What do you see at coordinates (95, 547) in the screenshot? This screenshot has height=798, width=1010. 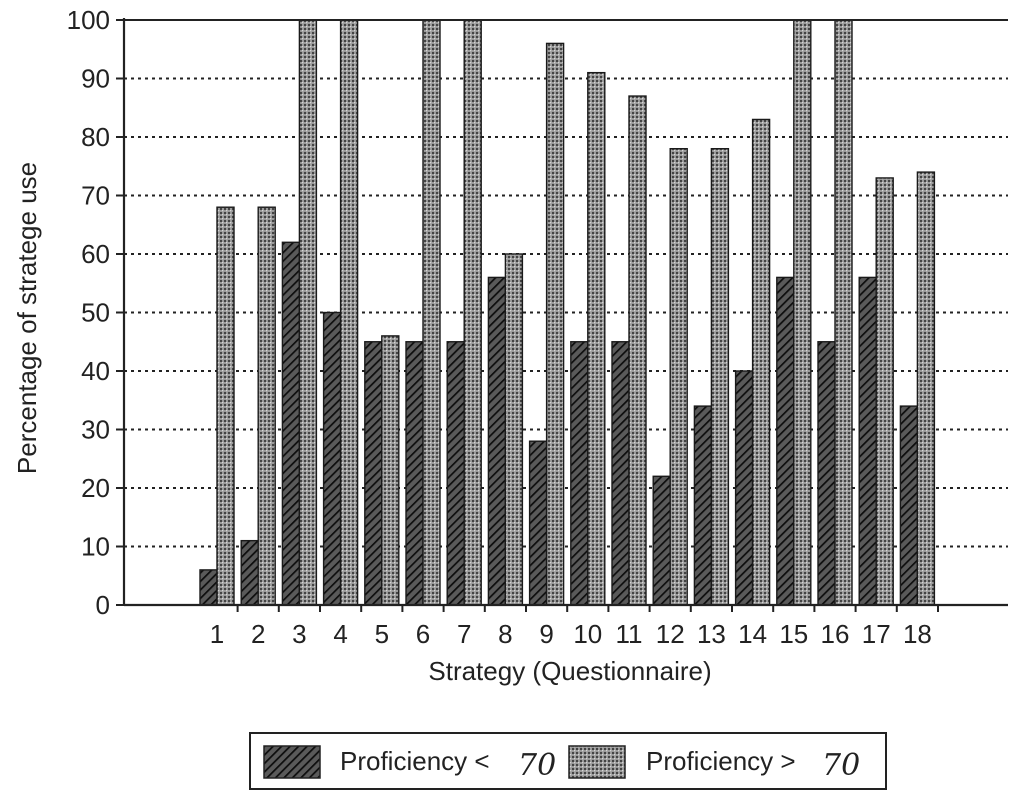 I see `y-tick-label: 10` at bounding box center [95, 547].